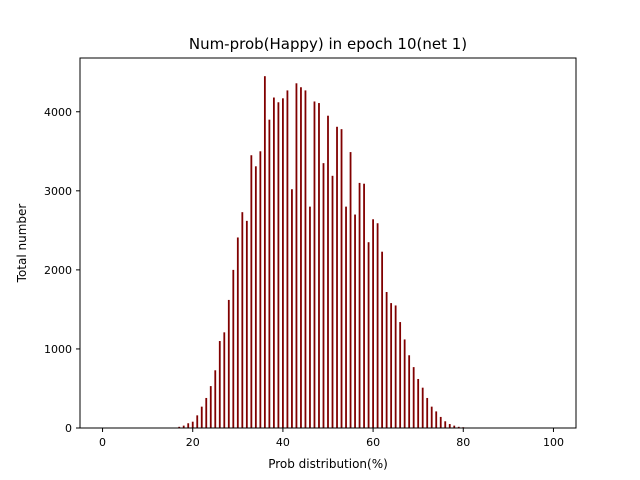  I want to click on y-axis: 0 1000 2000 3000 4000, so click(62, 270).